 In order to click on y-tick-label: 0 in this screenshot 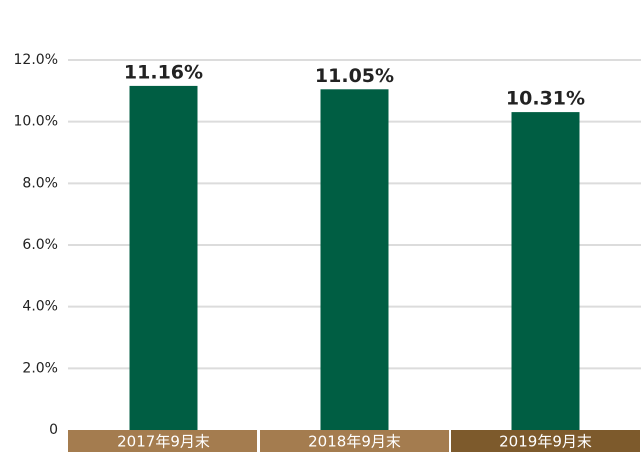, I will do `click(53, 430)`.